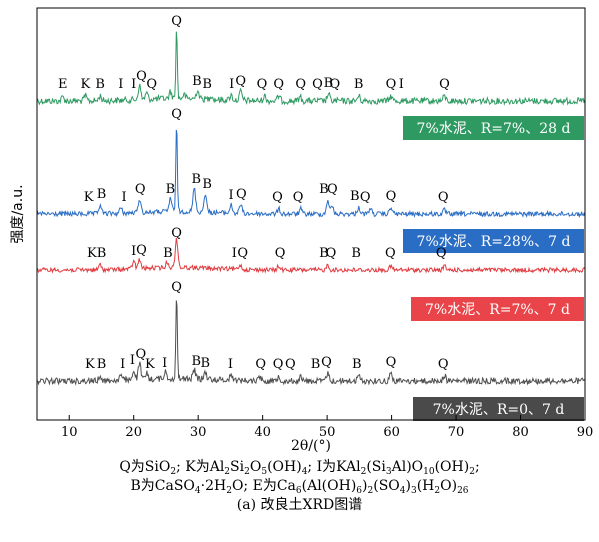 This screenshot has width=599, height=542. I want to click on series-label: 7%水泥、R=7%、28 d, so click(494, 129).